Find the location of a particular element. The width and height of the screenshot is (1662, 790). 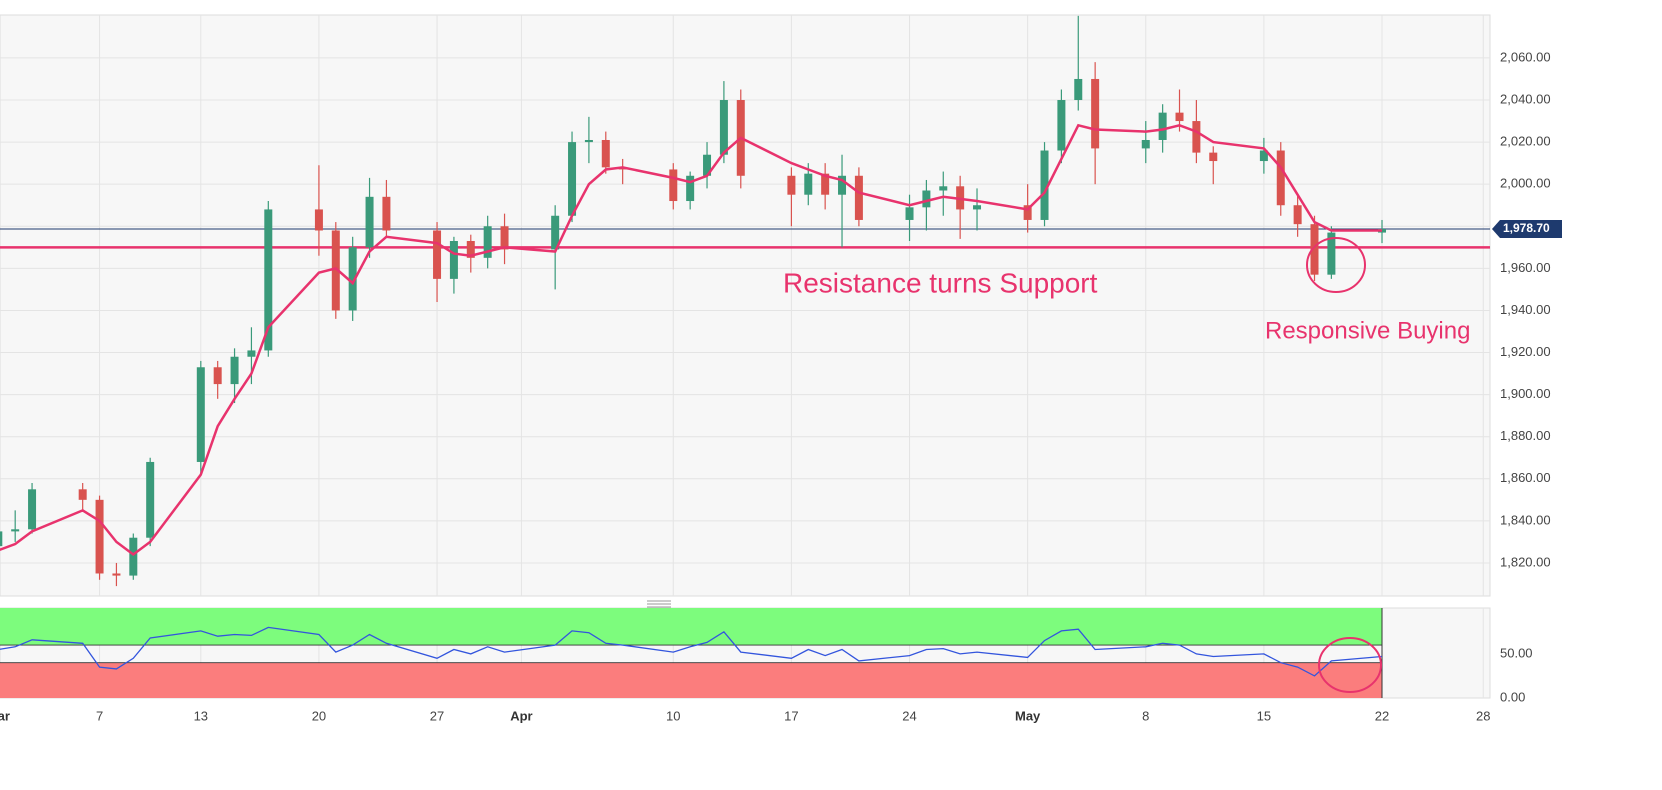

y-tick-label: 1,840.00 is located at coordinates (1525, 519).